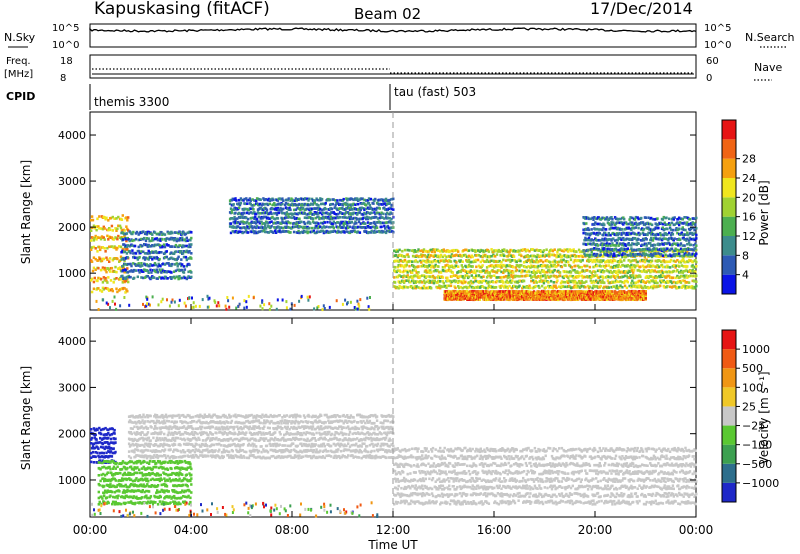 The height and width of the screenshot is (554, 800). What do you see at coordinates (717, 45) in the screenshot?
I see `nsearch-tick-bottom: 10^0` at bounding box center [717, 45].